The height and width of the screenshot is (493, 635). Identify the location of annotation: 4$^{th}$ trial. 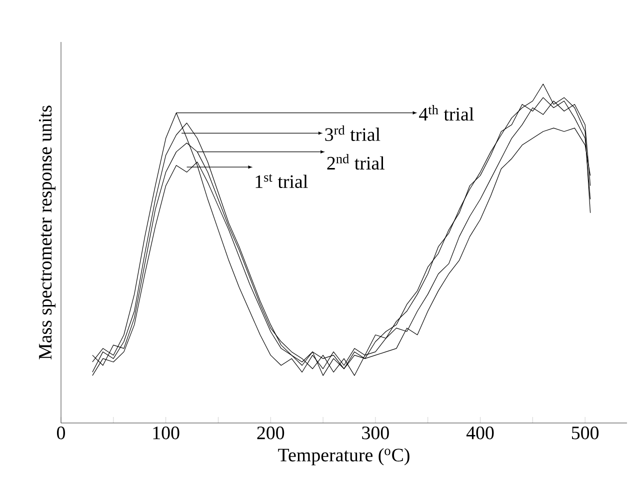
(446, 113).